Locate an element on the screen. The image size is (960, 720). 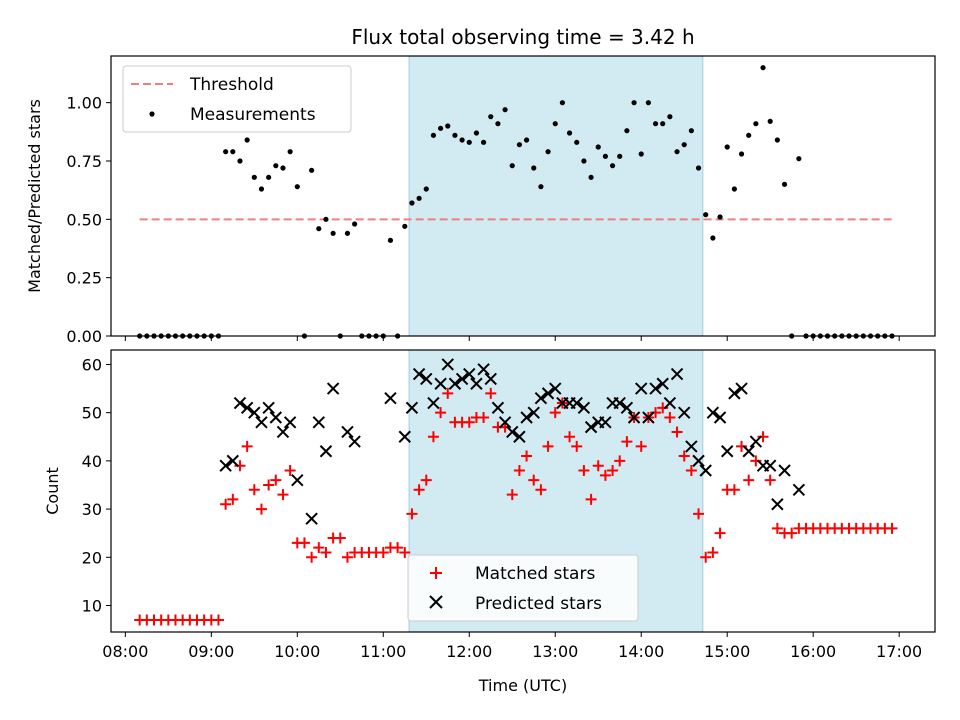
x-tick-label: 11:00 is located at coordinates (383, 651).